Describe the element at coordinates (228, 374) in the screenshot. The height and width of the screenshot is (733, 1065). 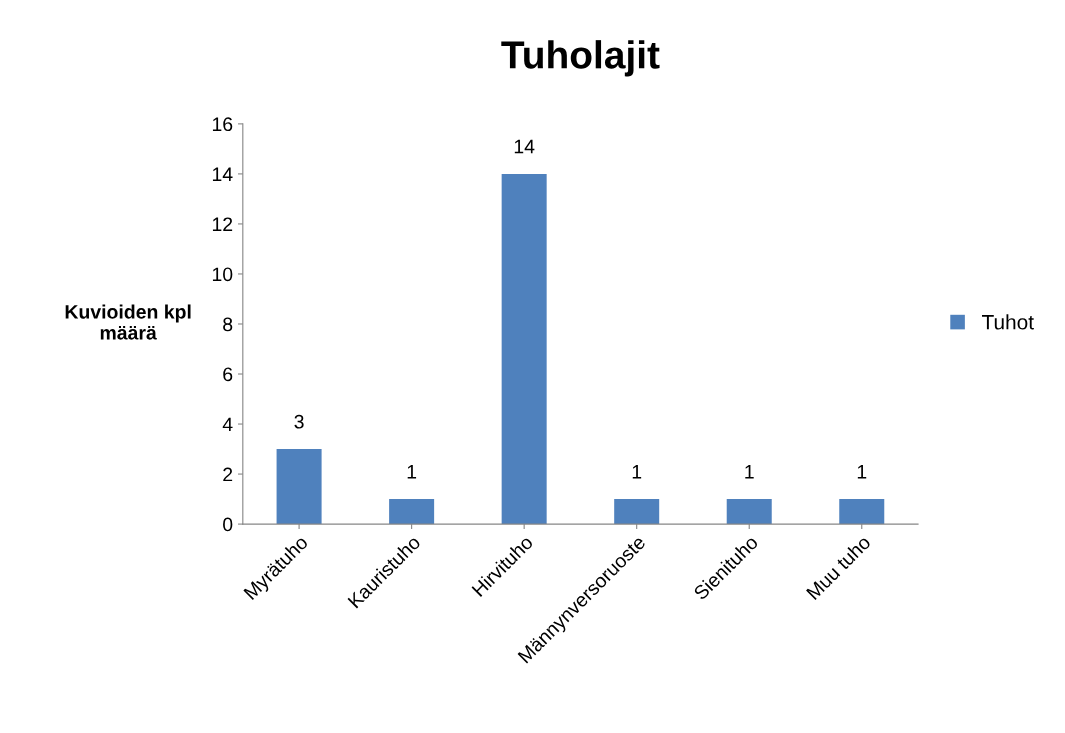
I see `y-tick-label: 6` at that location.